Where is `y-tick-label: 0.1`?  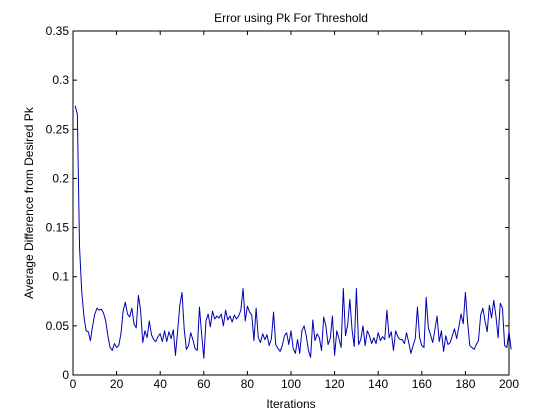
y-tick-label: 0.1 is located at coordinates (60, 277).